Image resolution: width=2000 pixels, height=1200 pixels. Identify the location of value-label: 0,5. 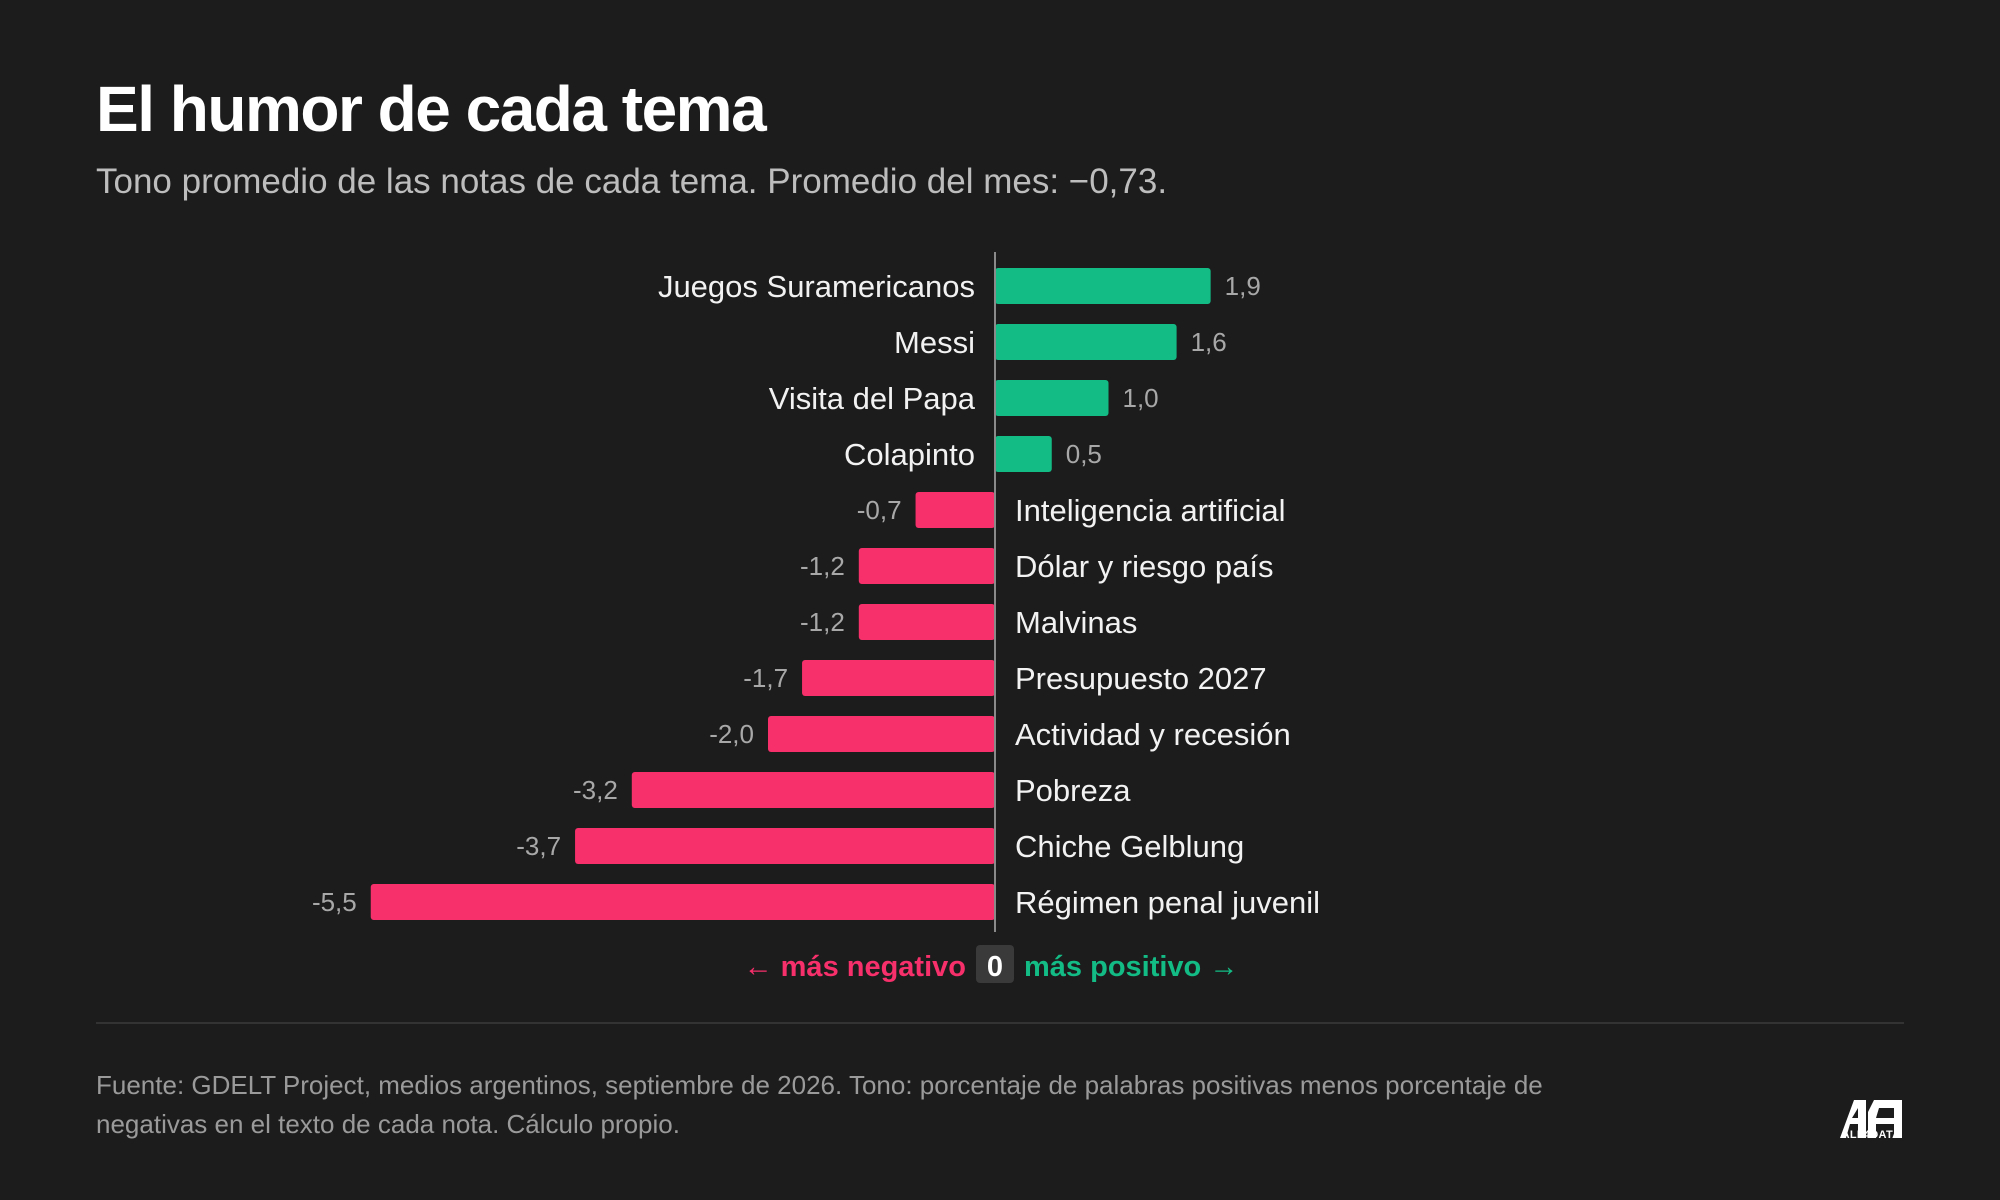
(1084, 454).